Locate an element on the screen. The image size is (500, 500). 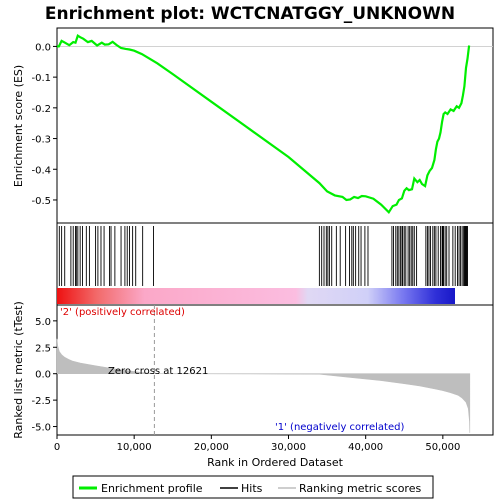
metric-y-axis-label: Ranked list metric (tTest) is located at coordinates (18, 369).